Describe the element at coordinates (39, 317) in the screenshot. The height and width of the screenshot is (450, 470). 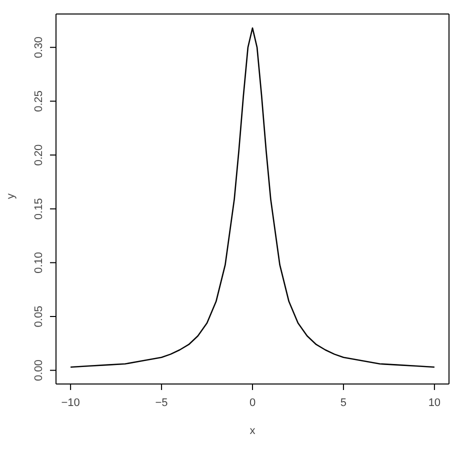
I see `y-tick-label: 0.05` at that location.